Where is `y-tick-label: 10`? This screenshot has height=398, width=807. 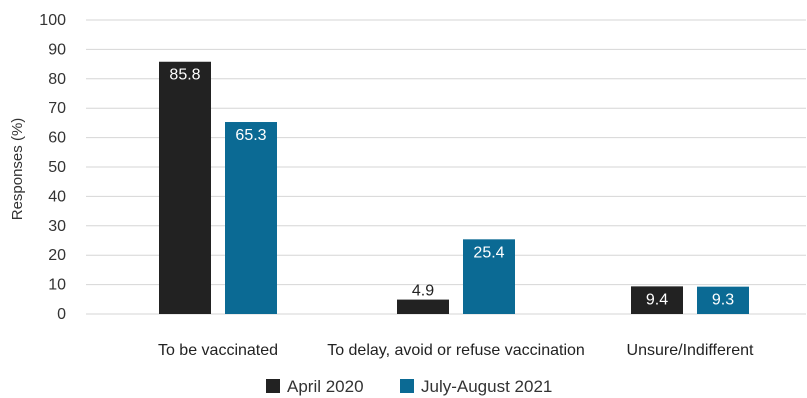 y-tick-label: 10 is located at coordinates (57, 285).